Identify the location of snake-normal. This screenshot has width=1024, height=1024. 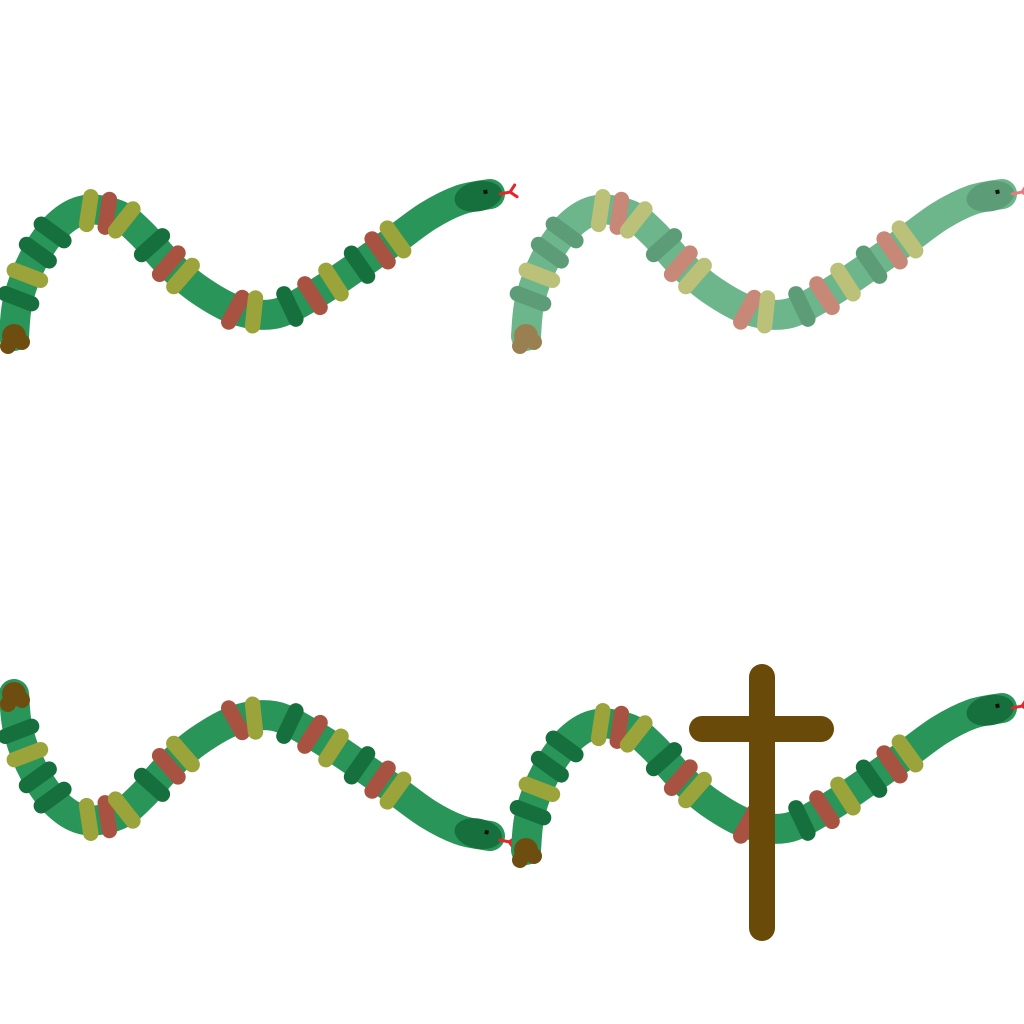
(259, 266).